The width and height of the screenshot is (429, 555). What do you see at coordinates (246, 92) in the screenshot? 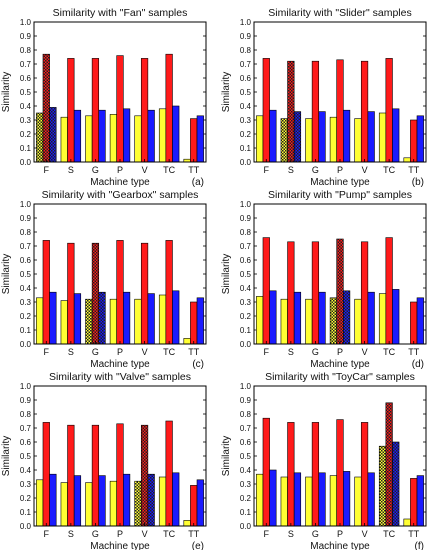
I see `y-tick-label: 0.5` at bounding box center [246, 92].